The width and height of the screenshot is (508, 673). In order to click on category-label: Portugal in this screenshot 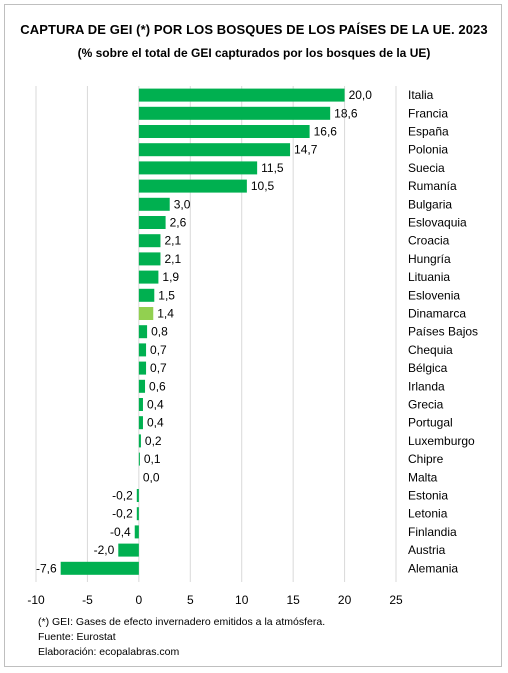, I will do `click(430, 423)`.